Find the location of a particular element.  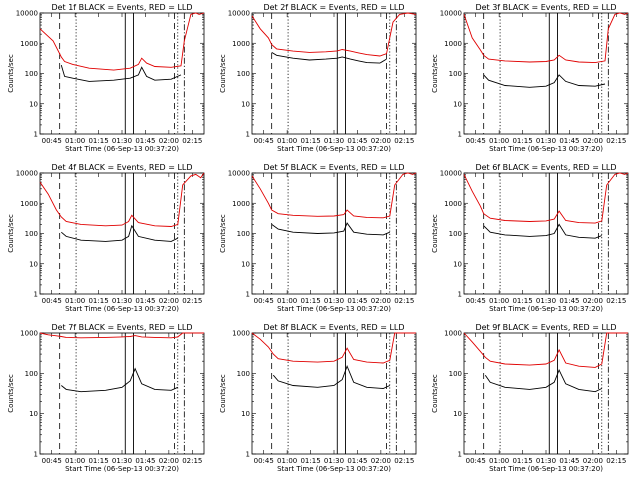

plot-title: Det 8f BLACK = Events, RED = LLD is located at coordinates (333, 327).